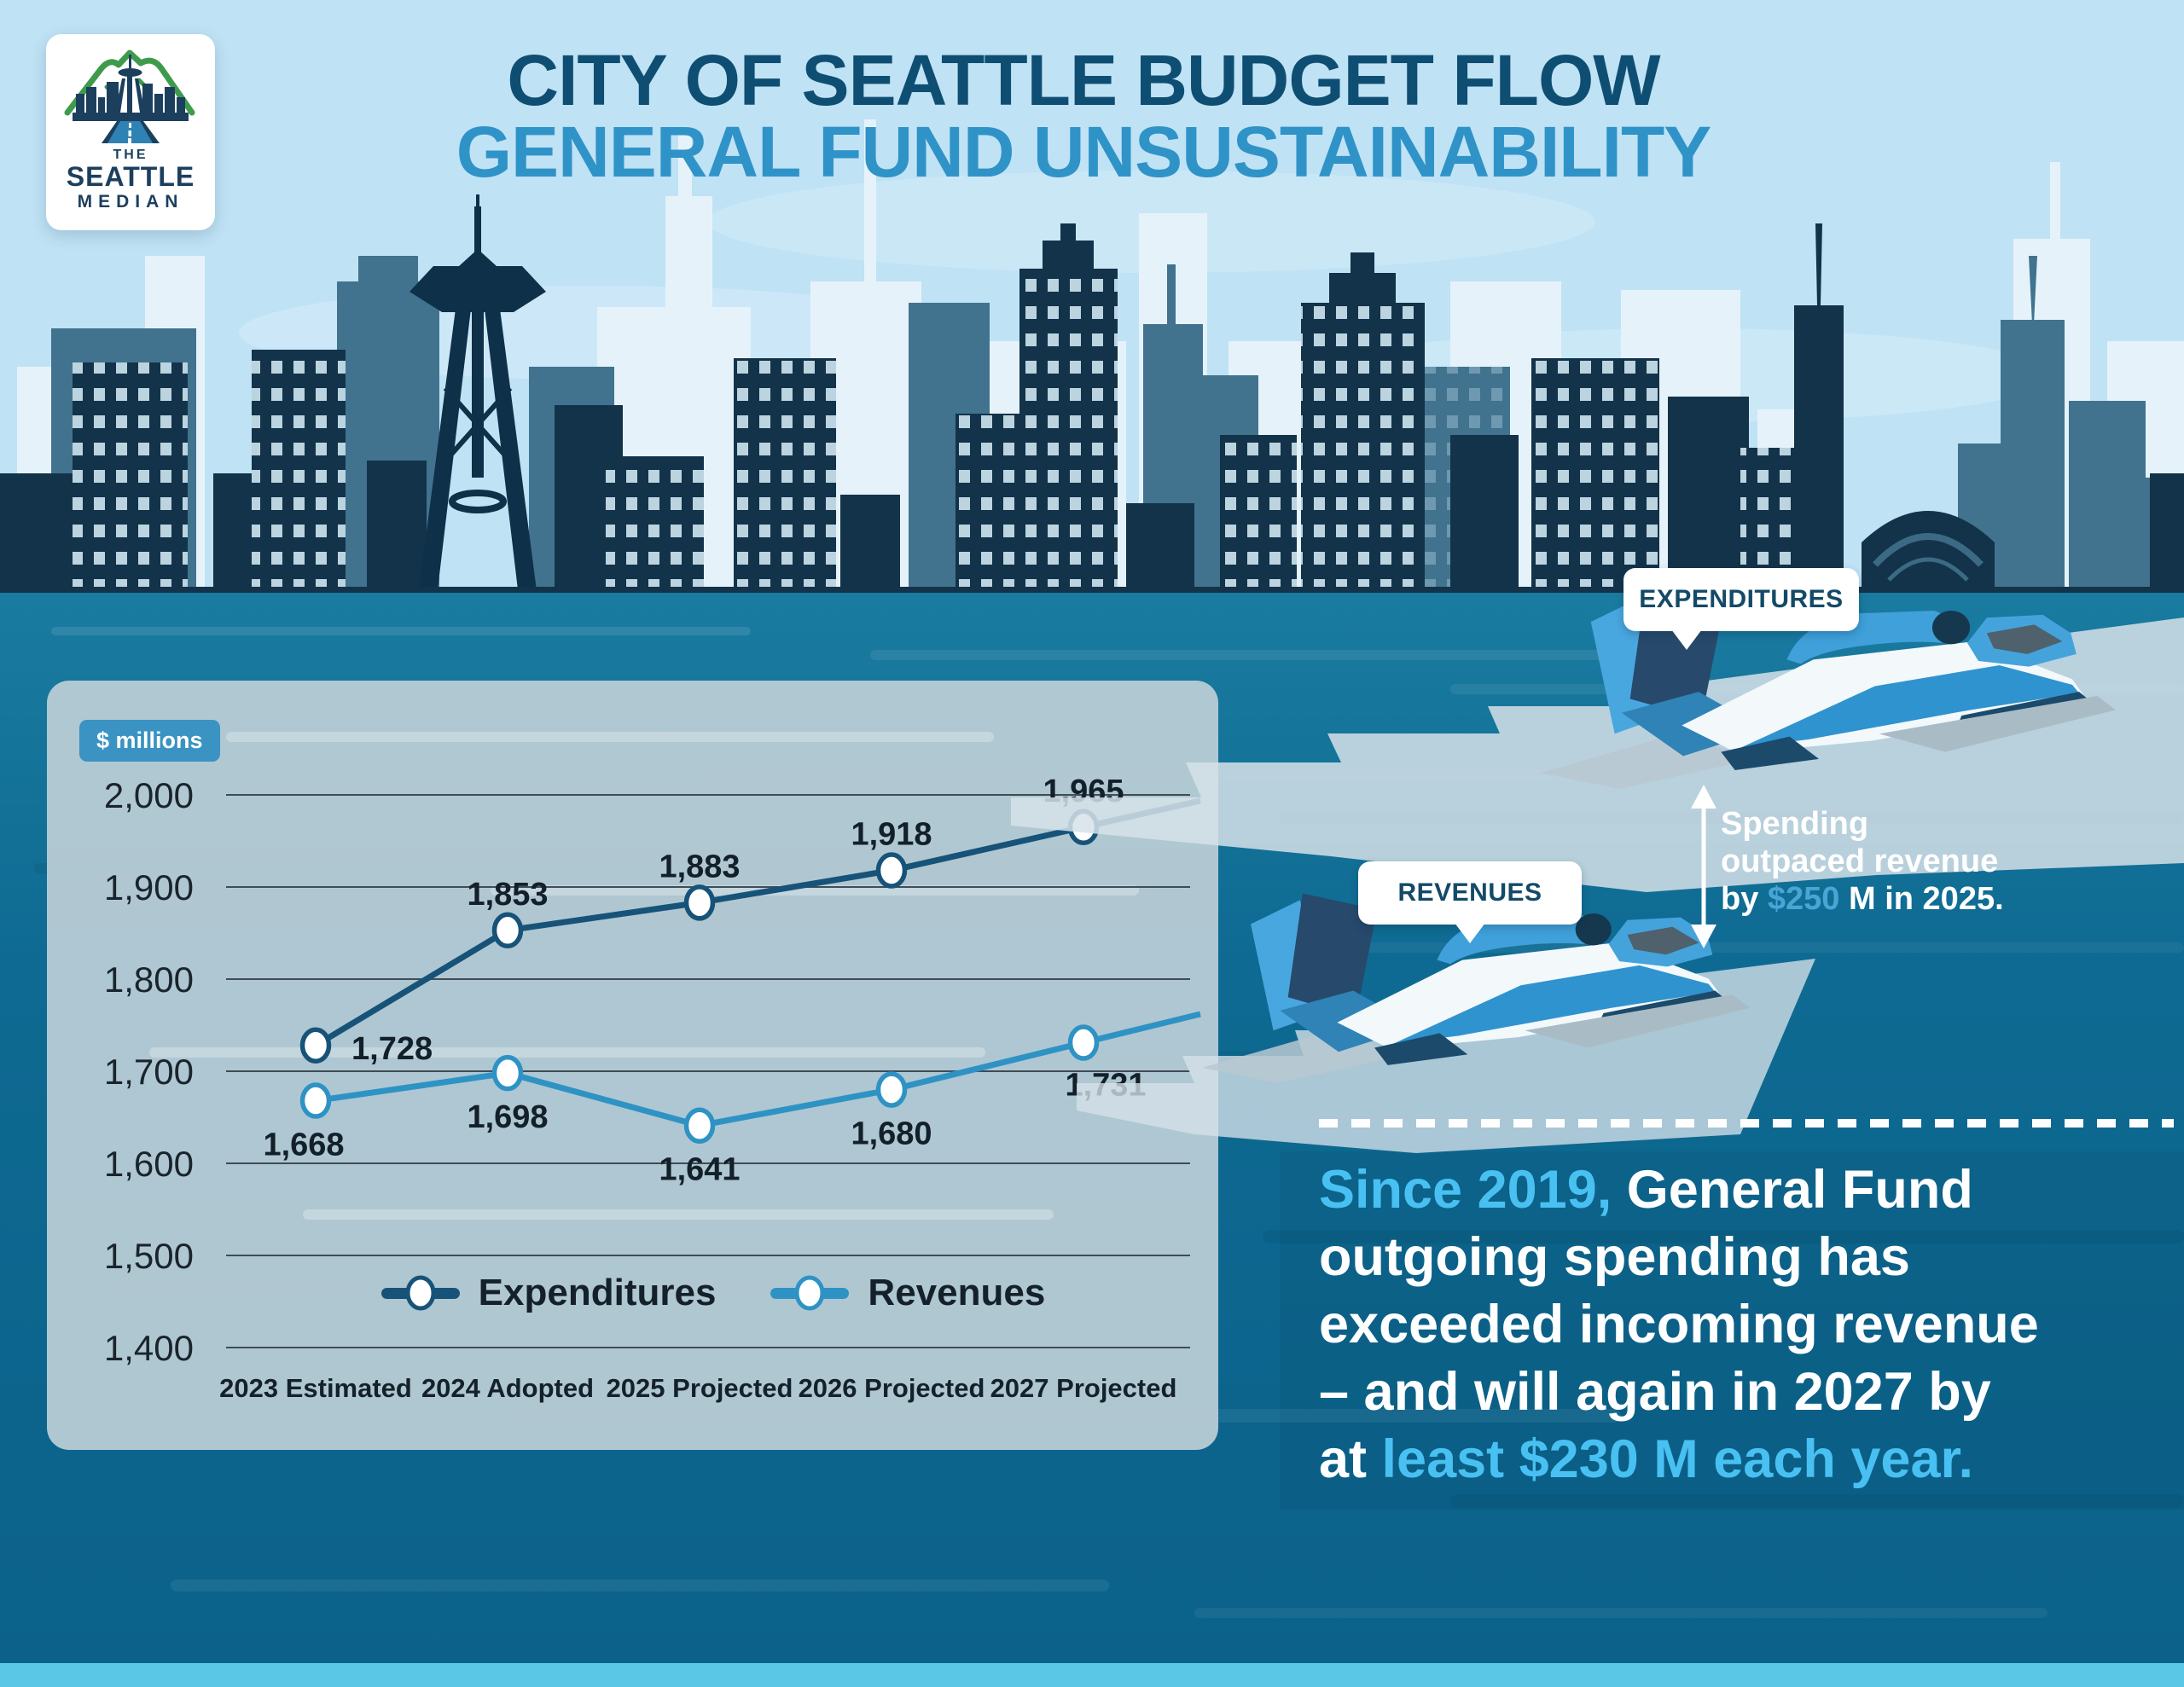 Image resolution: width=2184 pixels, height=1687 pixels. Describe the element at coordinates (891, 1134) in the screenshot. I see `data-point-label: 1,680` at that location.